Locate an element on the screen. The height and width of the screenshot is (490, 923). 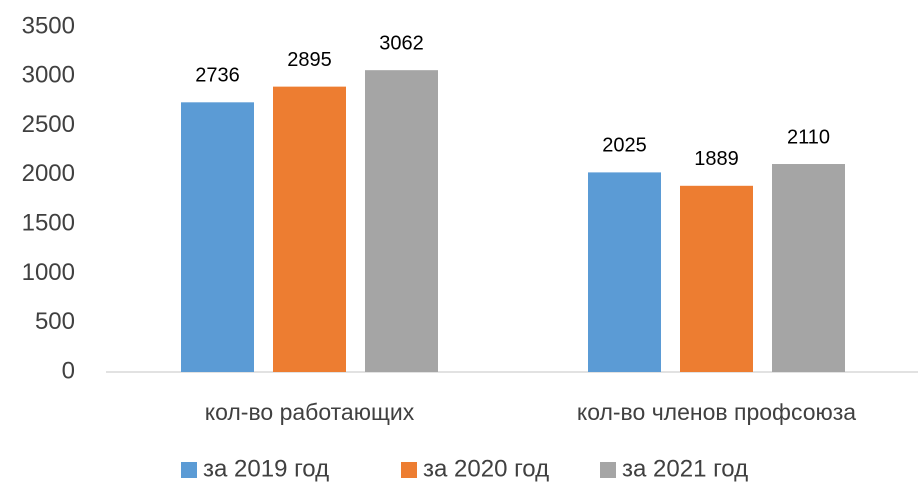
legend-label: за 2019 год is located at coordinates (266, 468).